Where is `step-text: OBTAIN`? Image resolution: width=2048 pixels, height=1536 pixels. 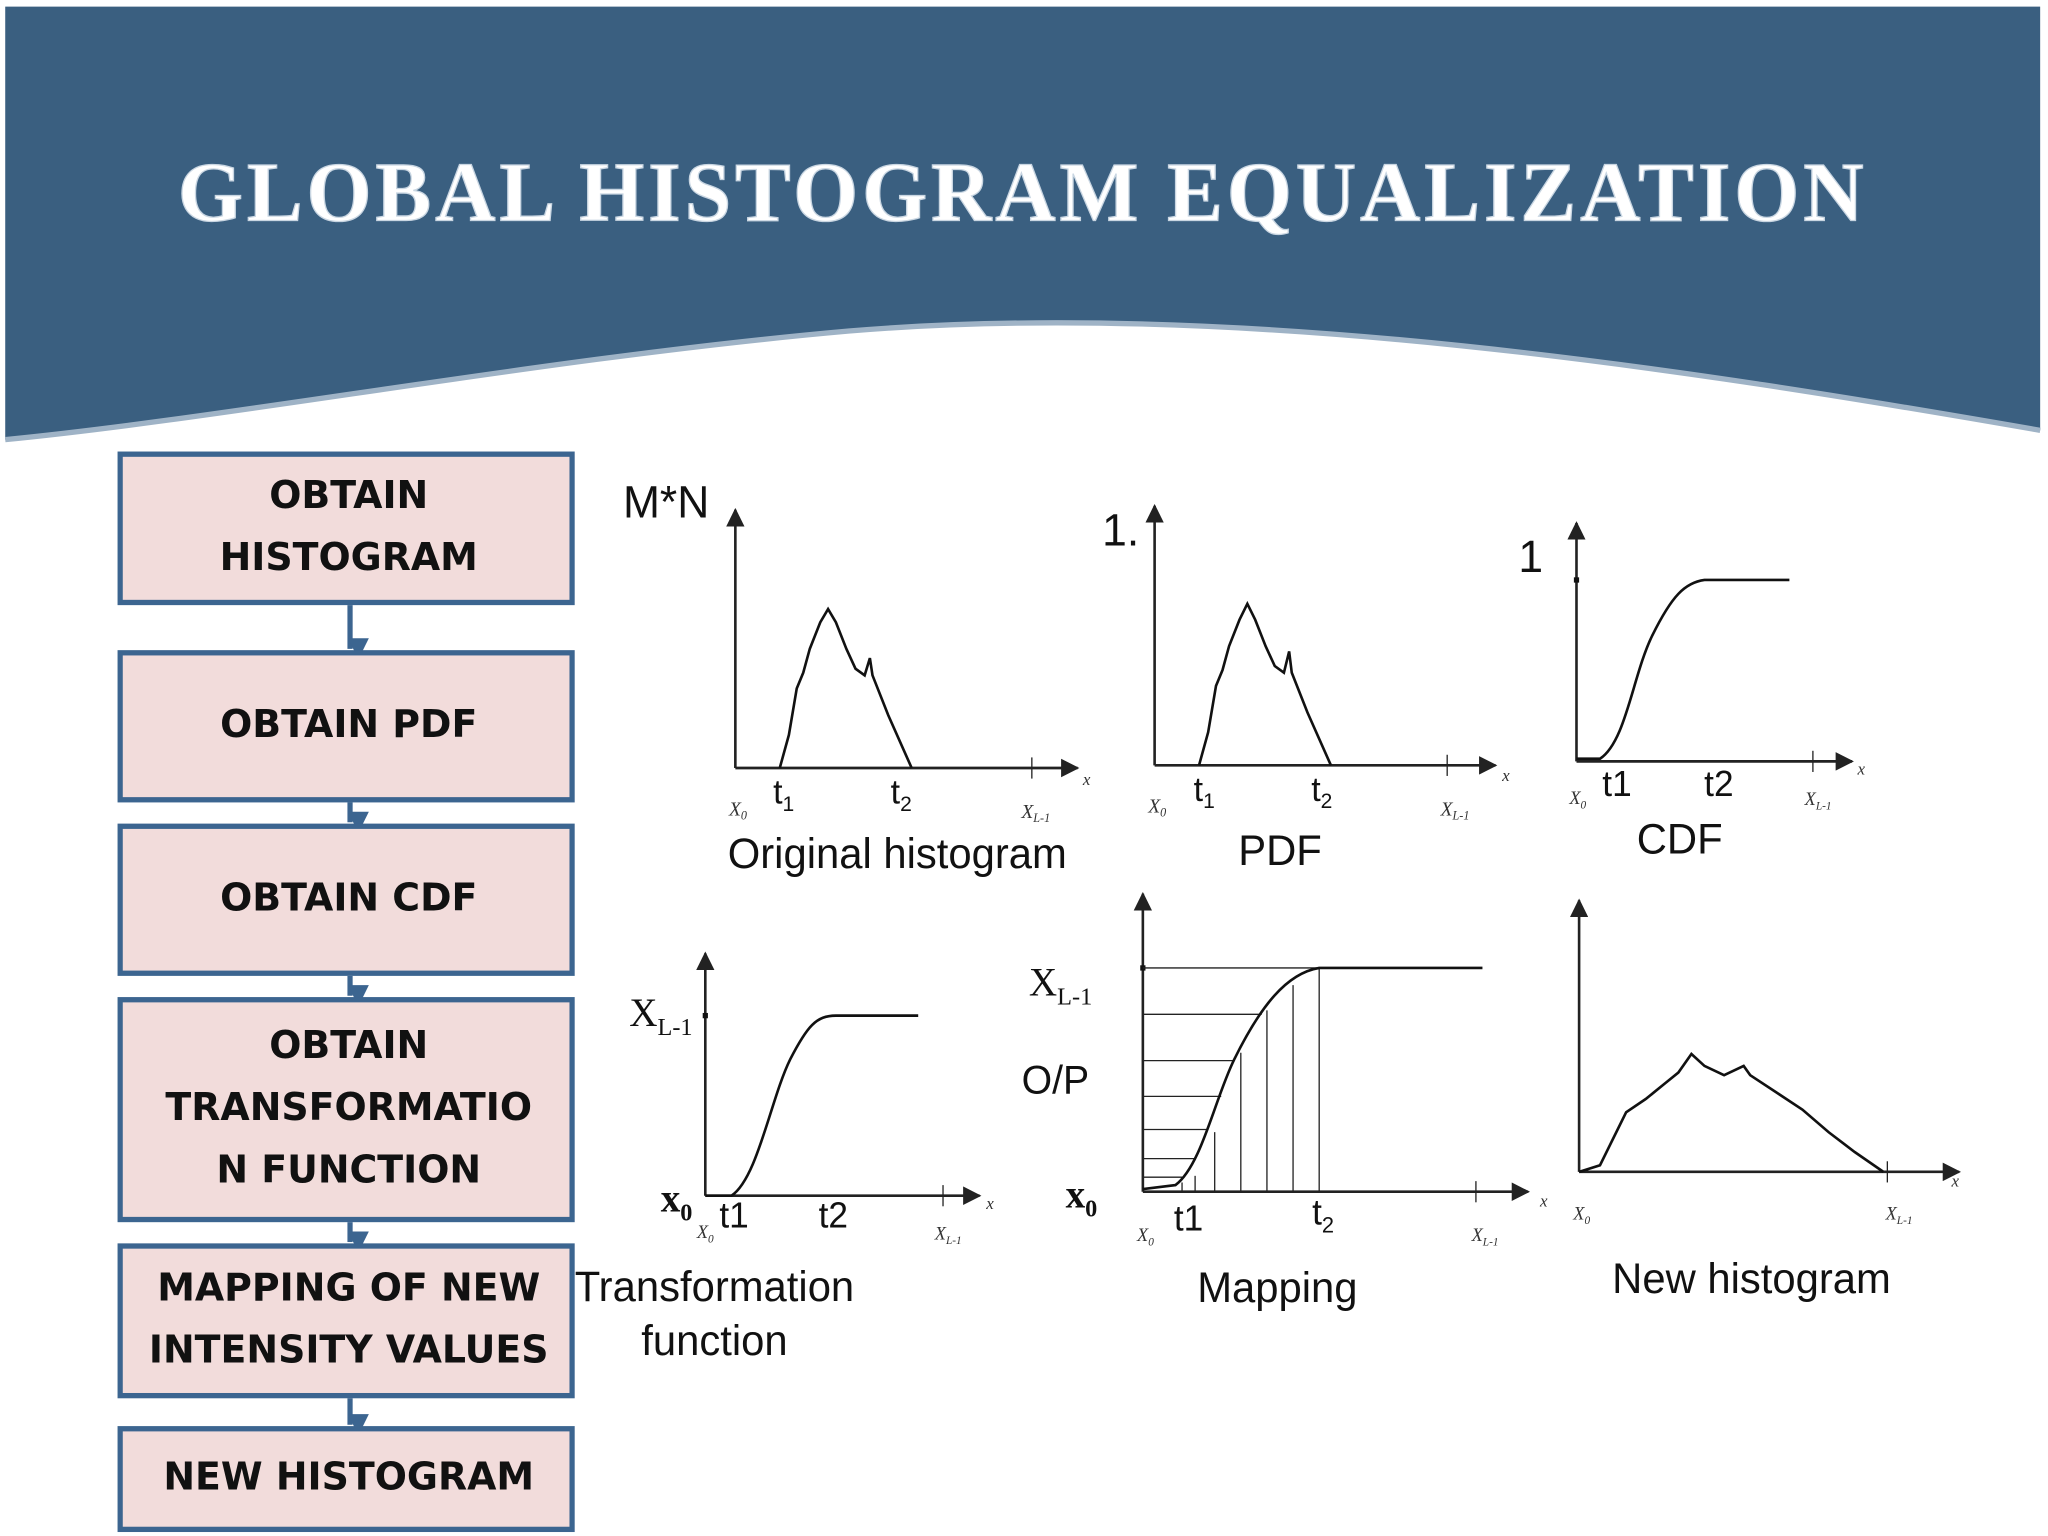 step-text: OBTAIN is located at coordinates (348, 495).